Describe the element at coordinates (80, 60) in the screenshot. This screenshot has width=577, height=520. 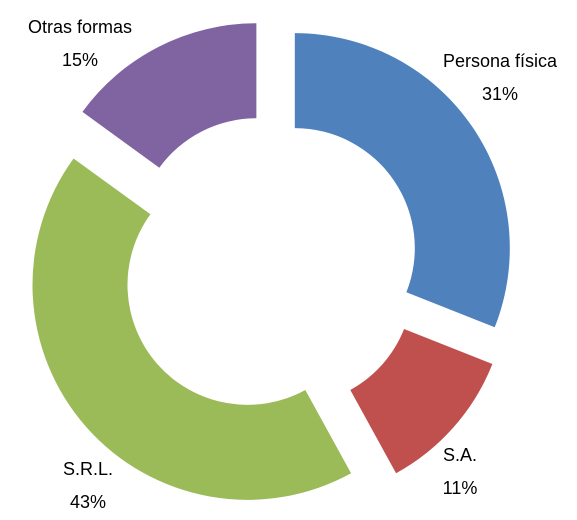
I see `slice-value: 15%` at that location.